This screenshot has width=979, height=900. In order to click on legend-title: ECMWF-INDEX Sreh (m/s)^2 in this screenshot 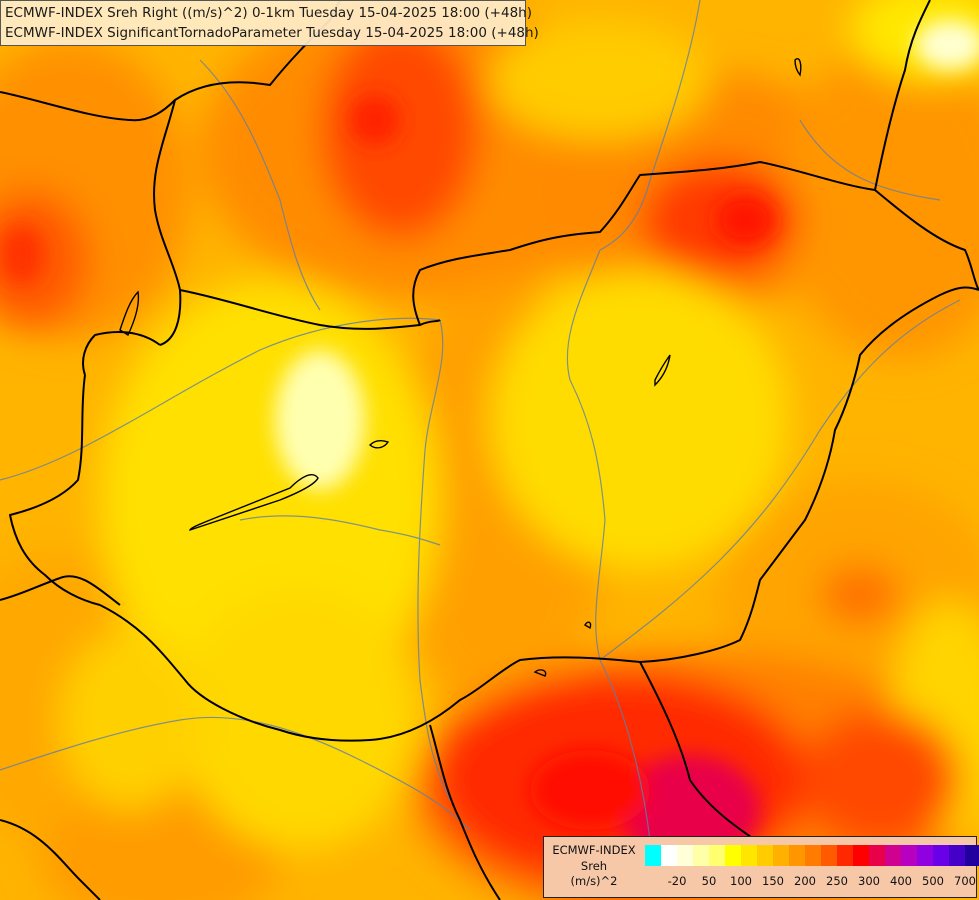, I will do `click(594, 866)`.